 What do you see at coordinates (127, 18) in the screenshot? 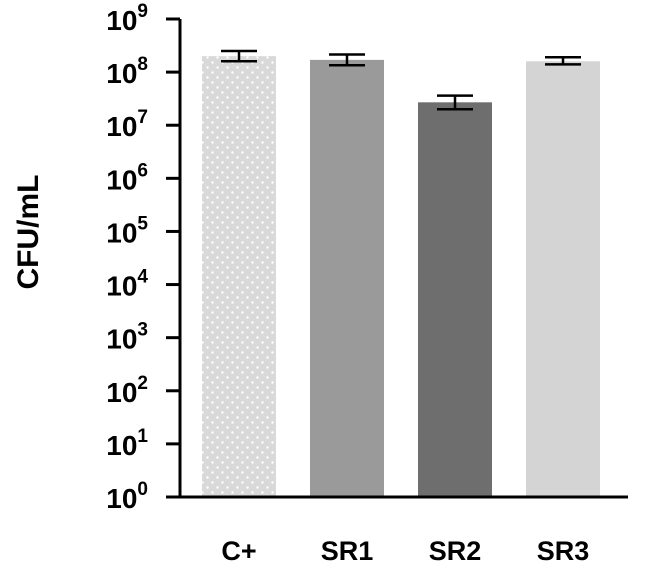
I see `y-tick-label: 10⁹` at bounding box center [127, 18].